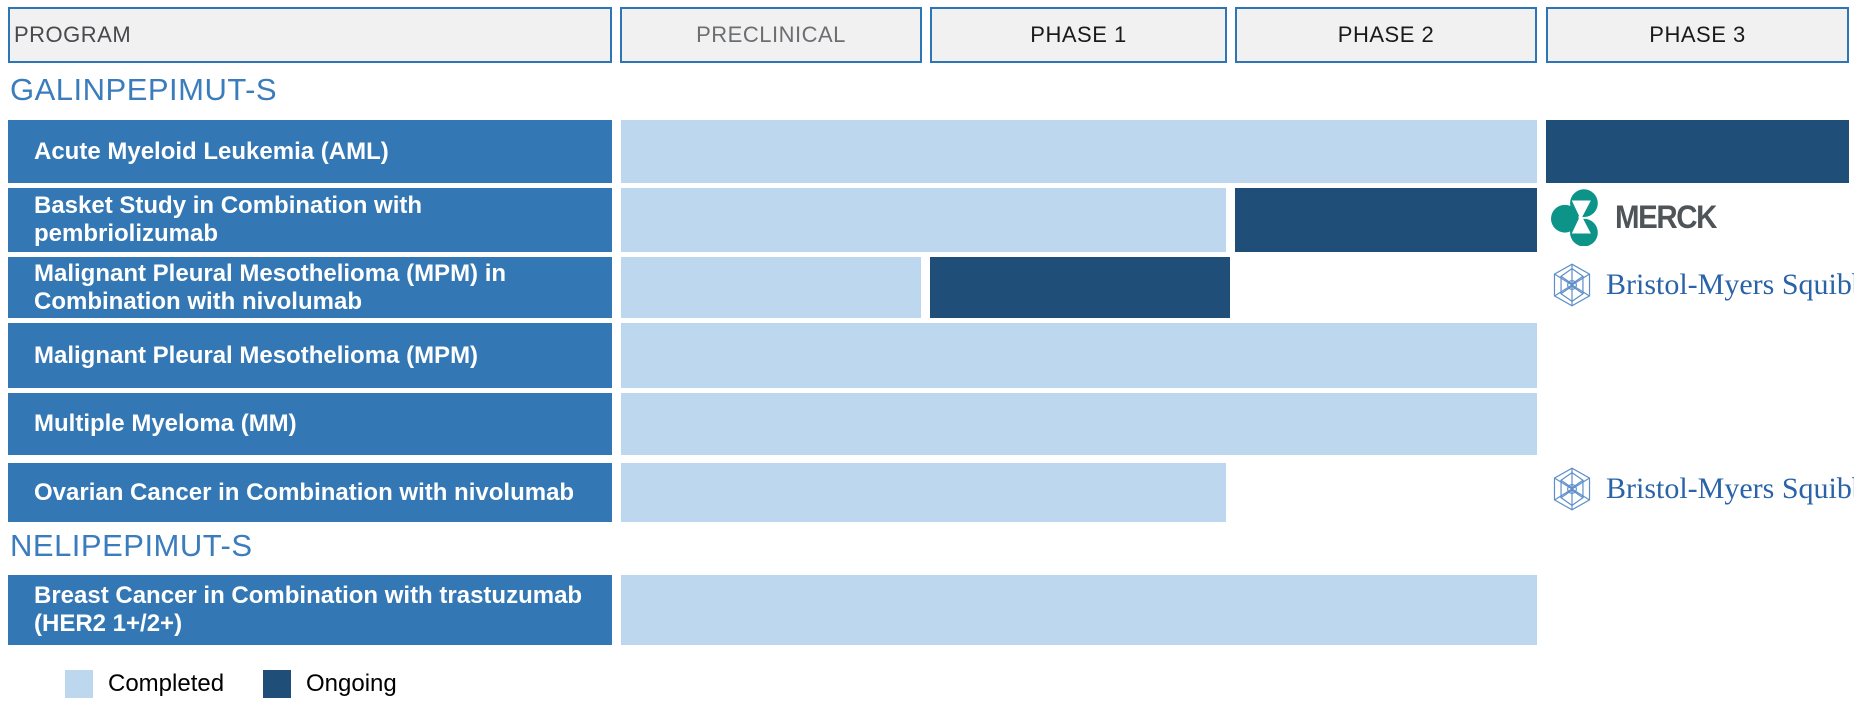 The width and height of the screenshot is (1854, 705). I want to click on program-row-label-text: (HER2 1+/2+), so click(108, 623).